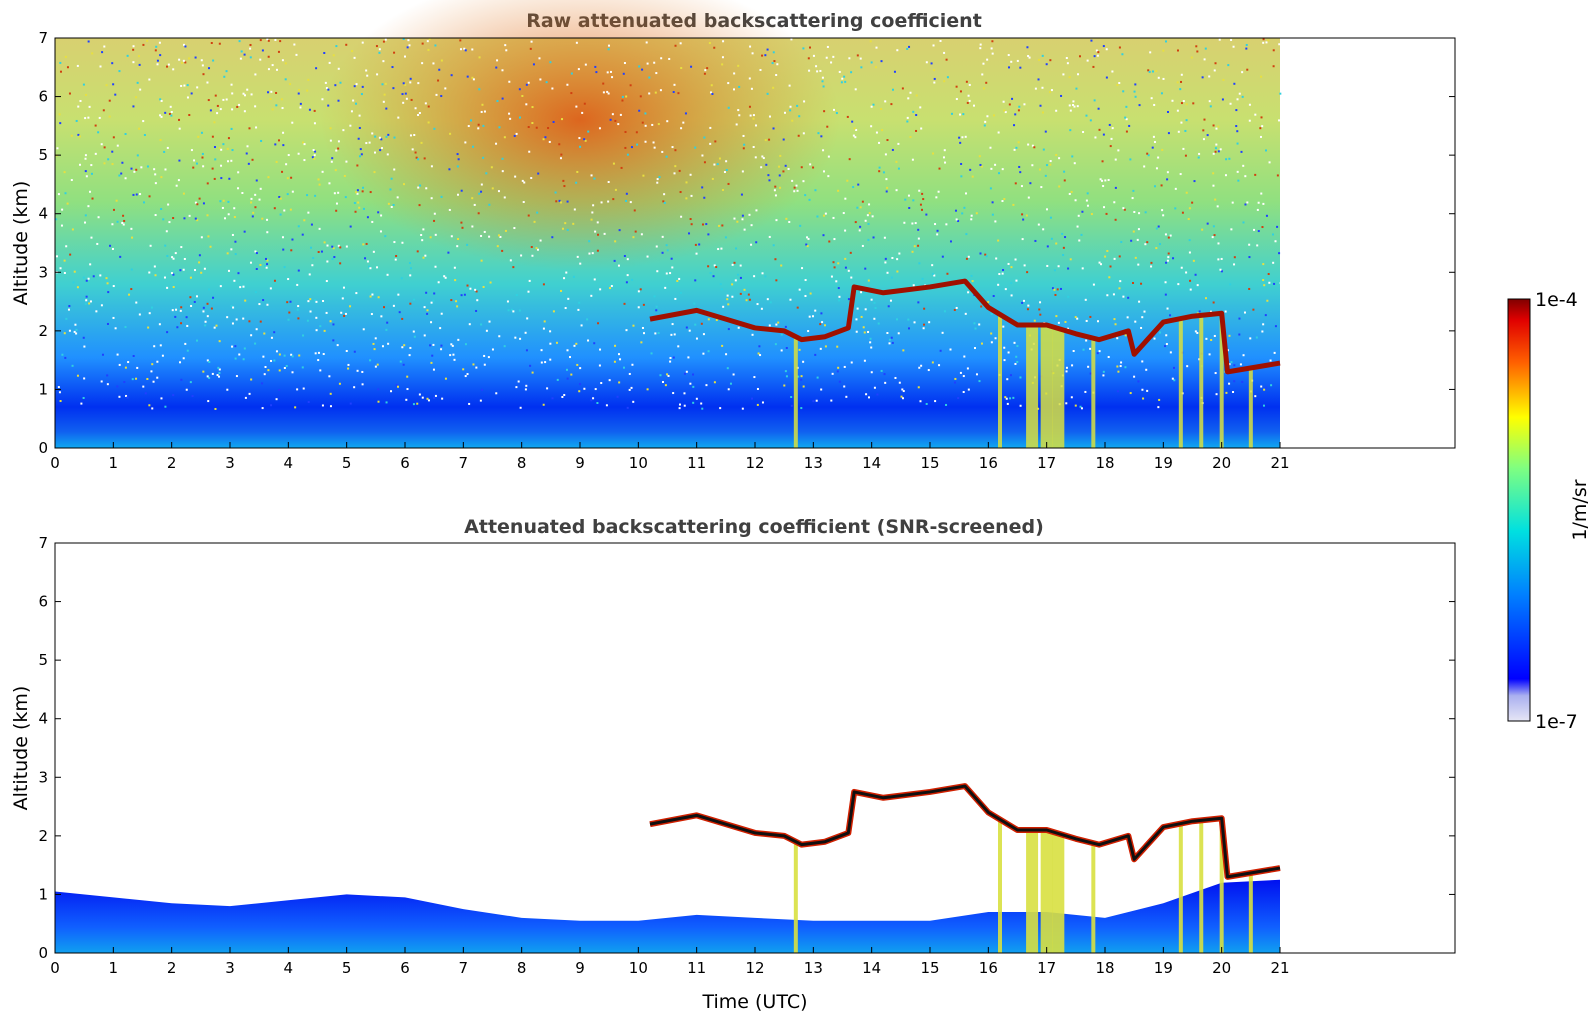 This screenshot has height=1020, width=1595. Describe the element at coordinates (1046, 891) in the screenshot. I see `precipitation-streak` at that location.